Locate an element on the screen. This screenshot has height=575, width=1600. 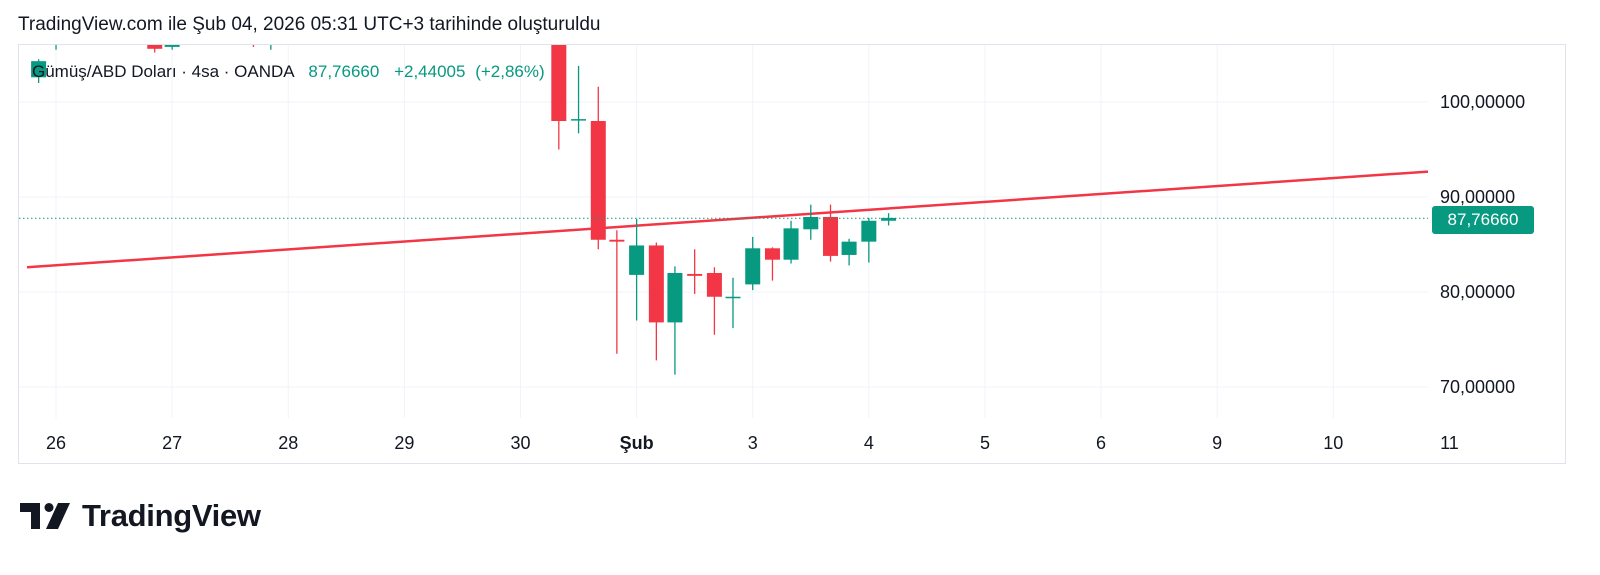
y-axis: 100,00000 90,00000 80,00000 70,00000 is located at coordinates (1482, 244).